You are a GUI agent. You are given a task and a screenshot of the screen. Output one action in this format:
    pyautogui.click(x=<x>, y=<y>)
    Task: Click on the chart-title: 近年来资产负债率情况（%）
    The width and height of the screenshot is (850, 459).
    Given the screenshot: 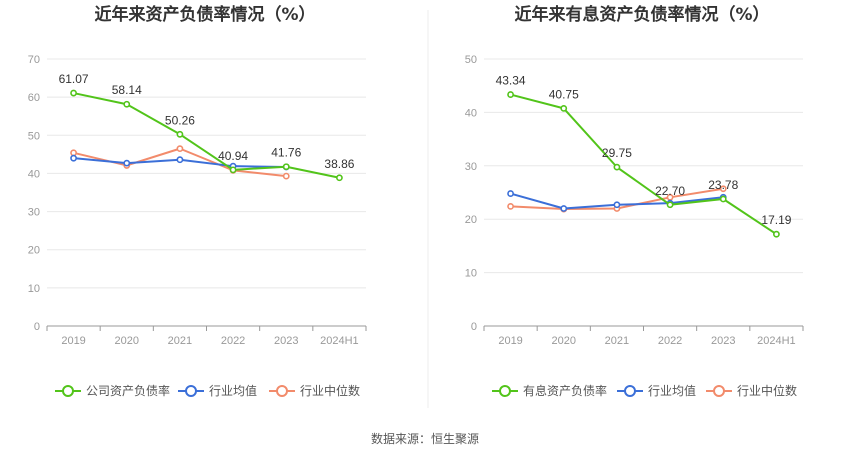 What is the action you would take?
    pyautogui.click(x=204, y=14)
    